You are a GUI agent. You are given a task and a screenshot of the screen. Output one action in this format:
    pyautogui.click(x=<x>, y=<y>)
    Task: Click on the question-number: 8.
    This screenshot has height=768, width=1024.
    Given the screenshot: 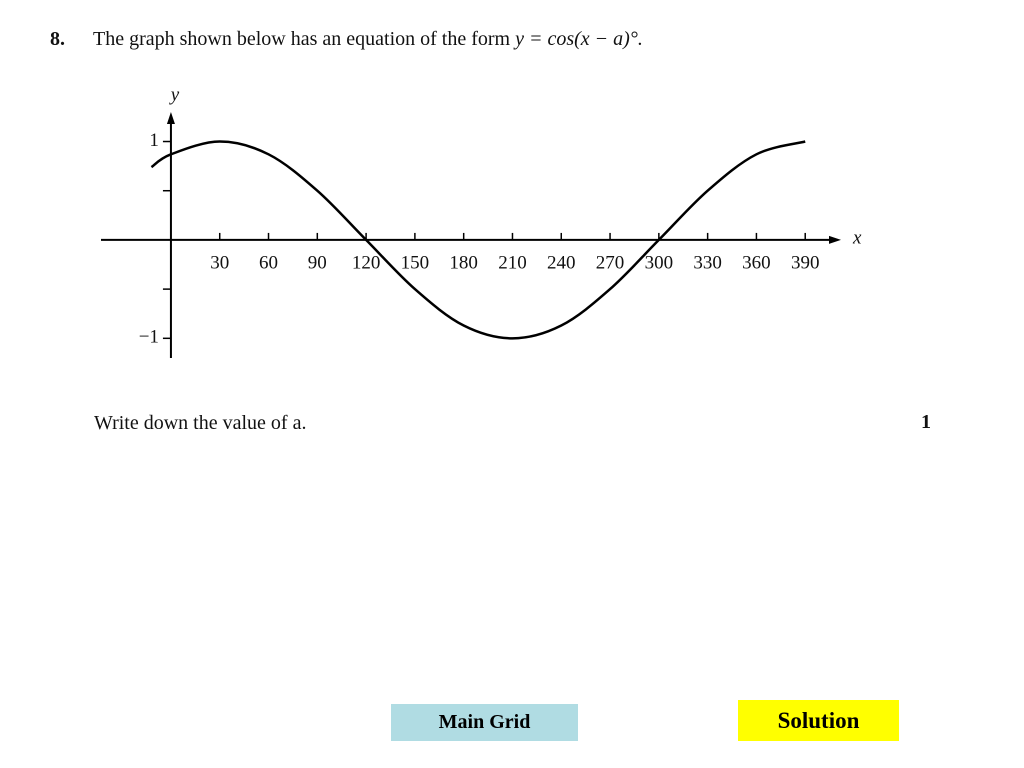 What is the action you would take?
    pyautogui.click(x=57, y=39)
    